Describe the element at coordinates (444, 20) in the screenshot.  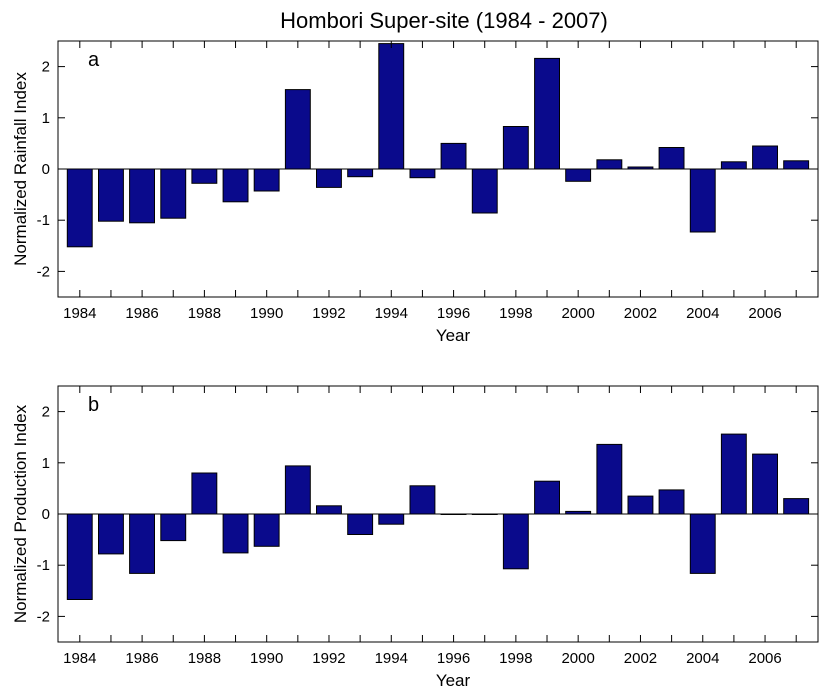
I see `figure-title: Hombori Super-site (1984 - 2007)` at that location.